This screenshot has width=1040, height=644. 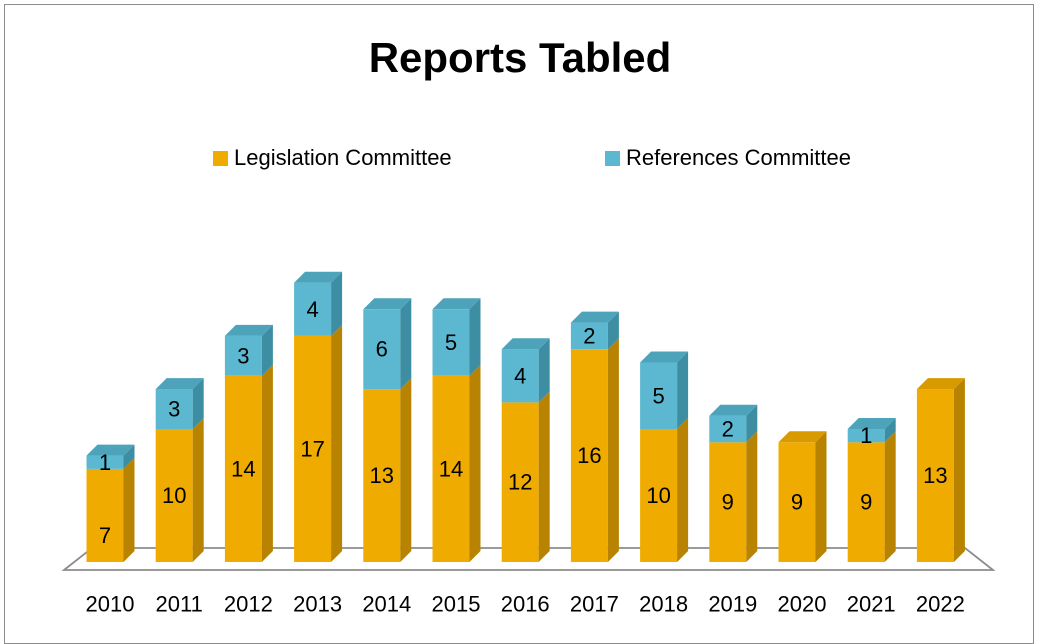 What do you see at coordinates (337, 443) in the screenshot?
I see `bar-legislation-2013-side` at bounding box center [337, 443].